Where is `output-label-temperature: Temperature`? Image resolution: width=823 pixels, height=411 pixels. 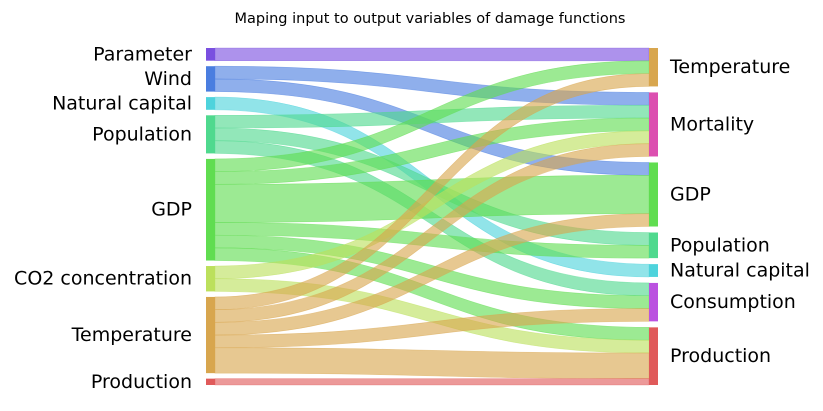 output-label-temperature: Temperature is located at coordinates (729, 67).